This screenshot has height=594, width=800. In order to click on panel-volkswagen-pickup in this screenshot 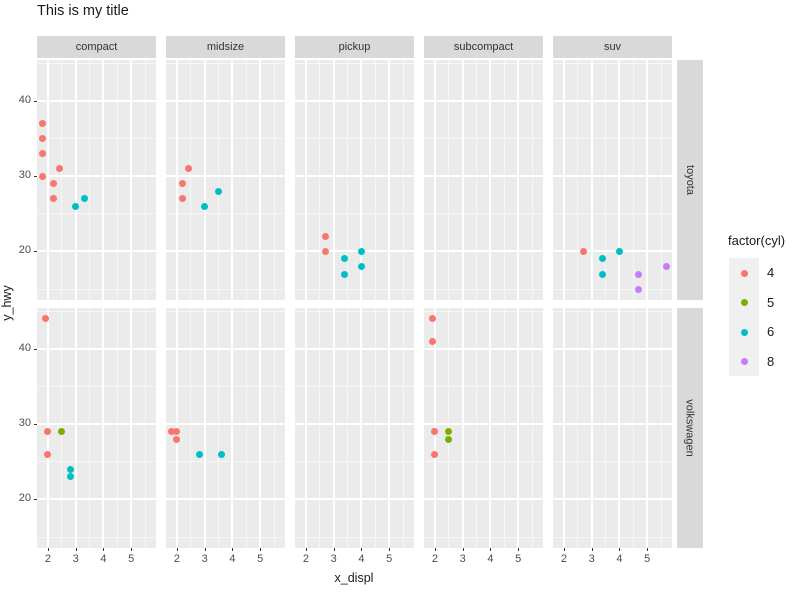, I will do `click(354, 428)`.